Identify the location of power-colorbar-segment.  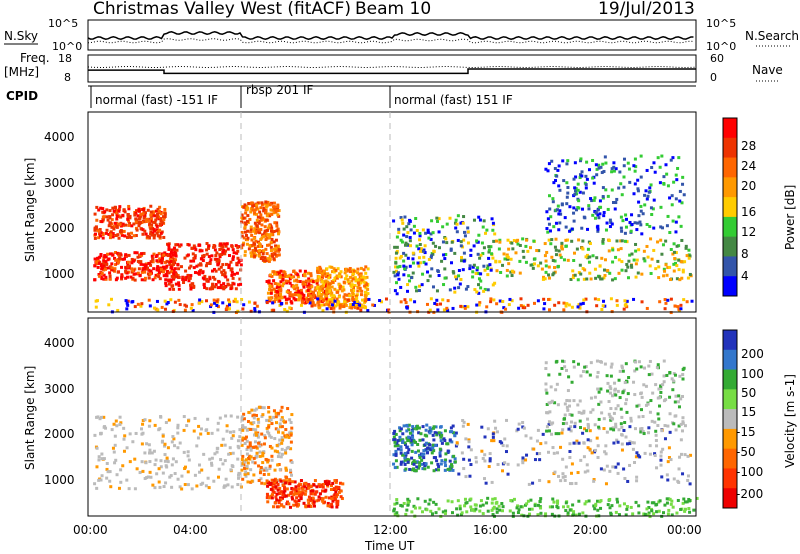
(730, 286).